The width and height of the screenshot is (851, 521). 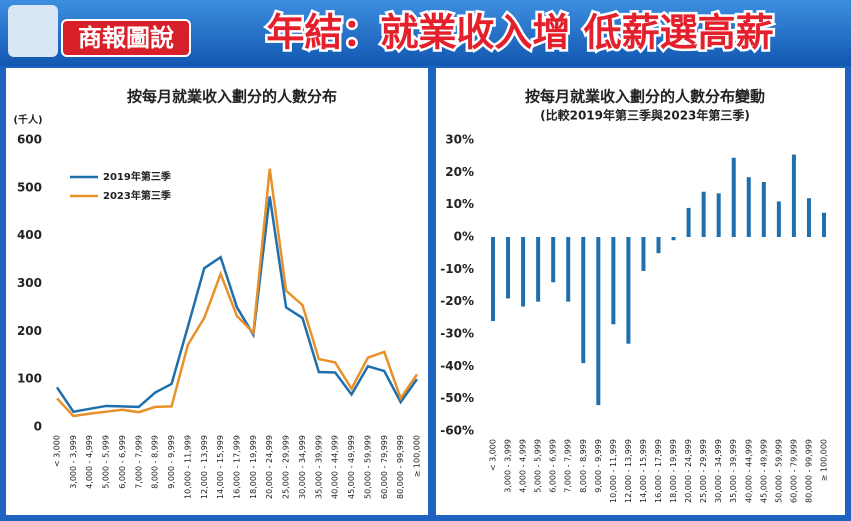 I want to click on y-tick-label: 20%, so click(x=459, y=172).